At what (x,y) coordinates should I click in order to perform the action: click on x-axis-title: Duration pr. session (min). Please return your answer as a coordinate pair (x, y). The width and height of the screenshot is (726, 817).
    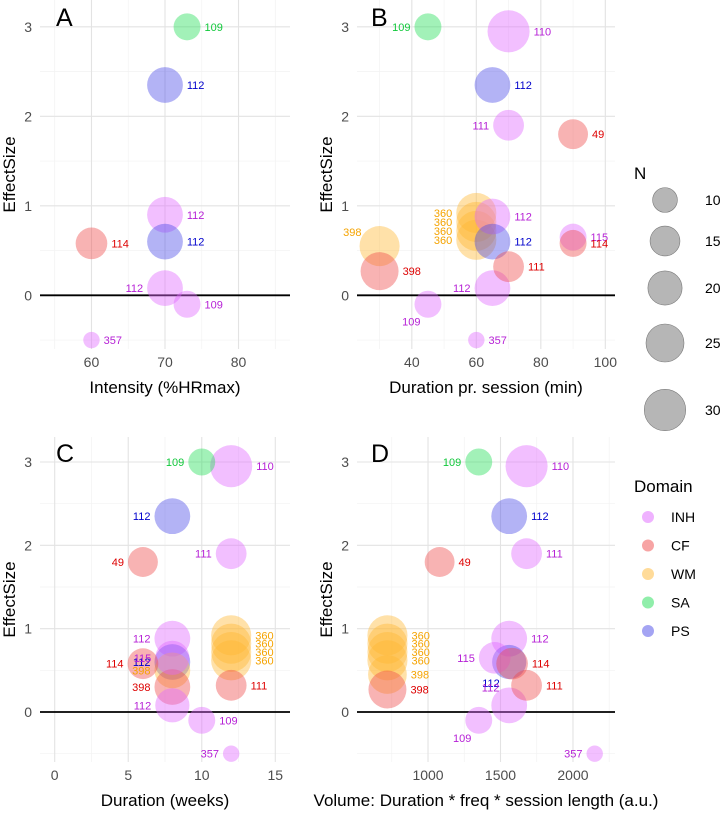
    Looking at the image, I should click on (486, 387).